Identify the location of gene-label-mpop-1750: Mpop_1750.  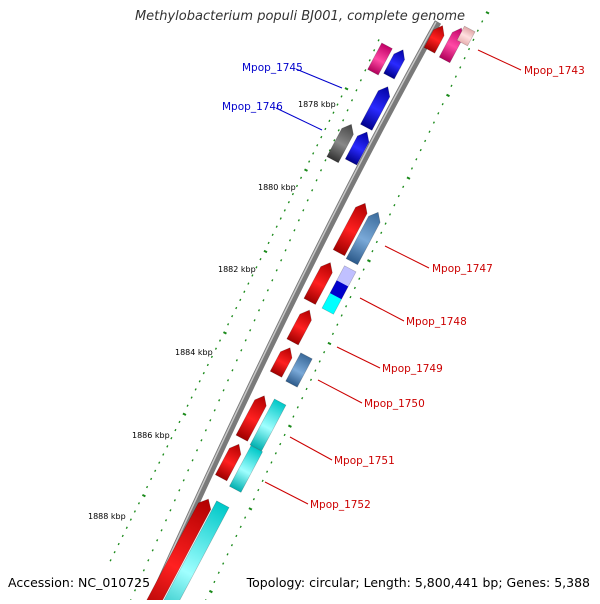
(394, 404).